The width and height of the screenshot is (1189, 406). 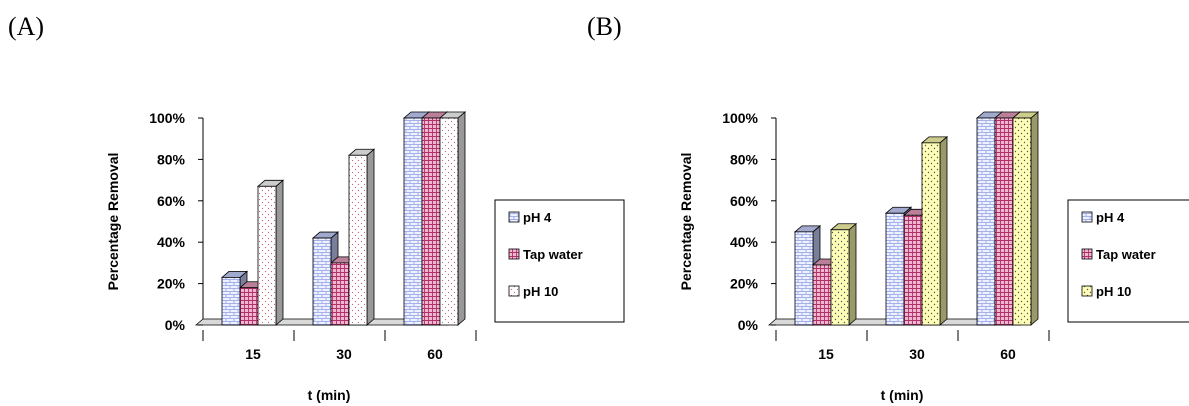 I want to click on chart-a-y-axis-title: Percentage Removal, so click(x=113, y=222).